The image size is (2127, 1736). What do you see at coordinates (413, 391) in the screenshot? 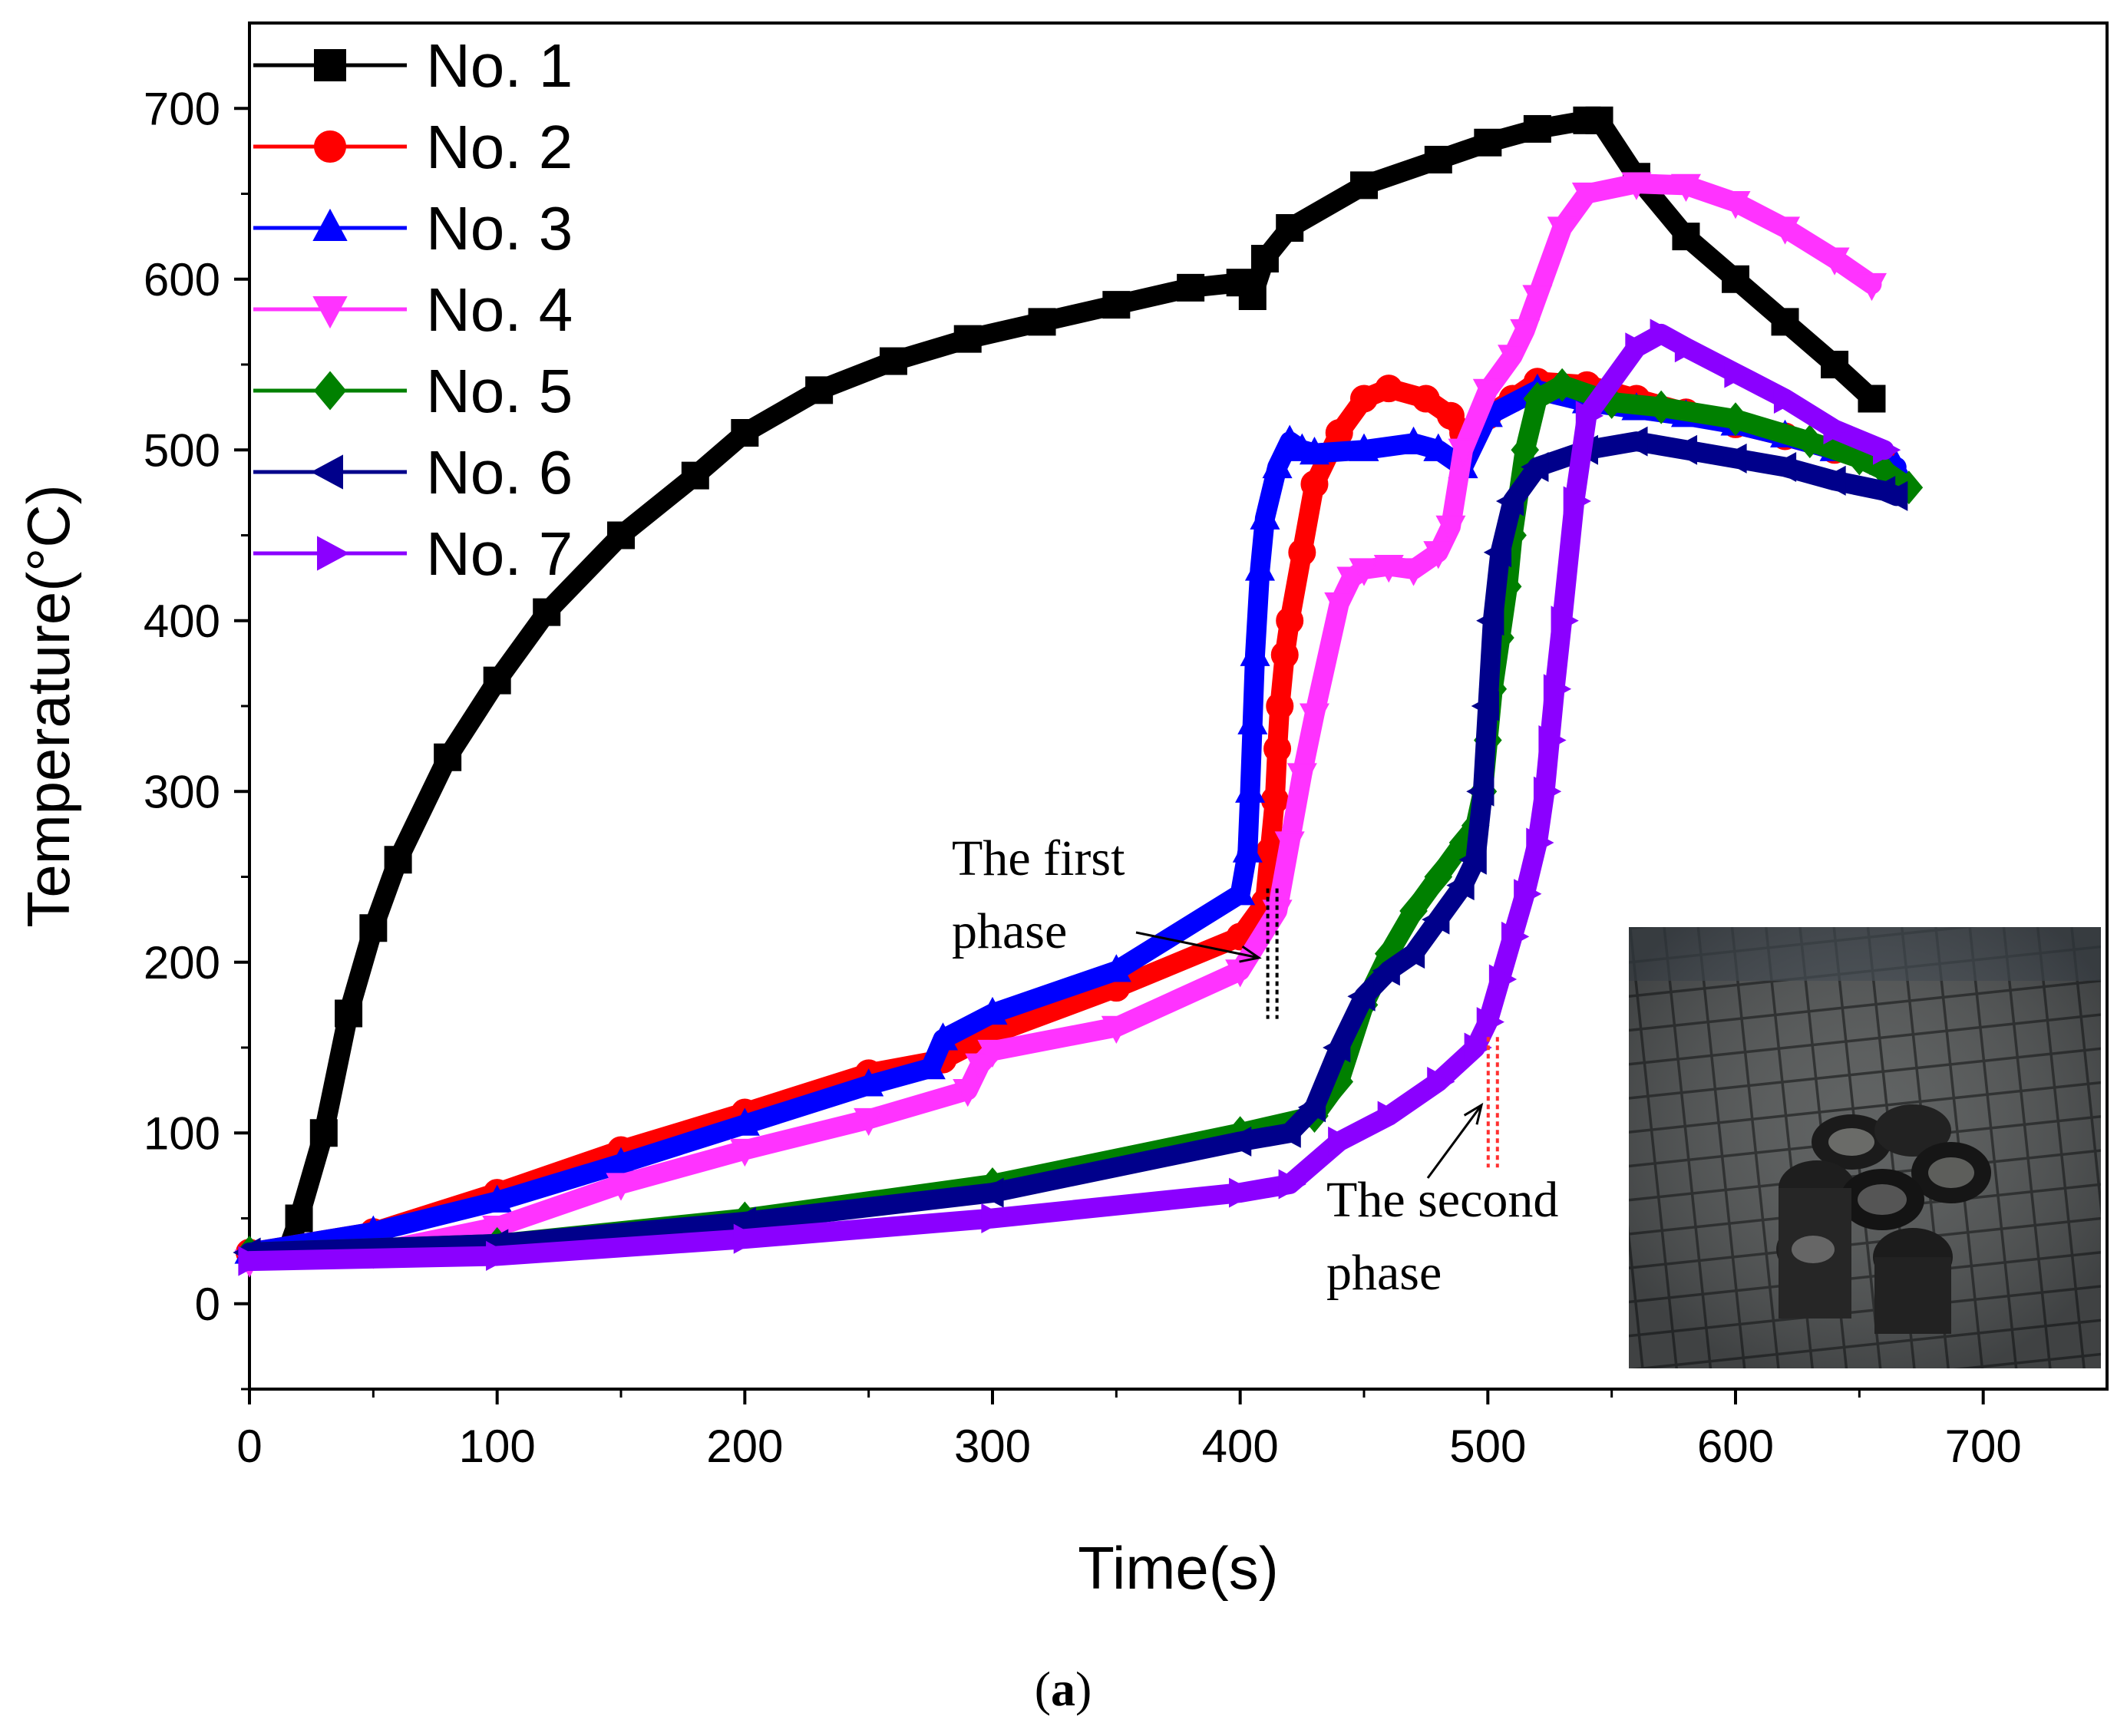
I see `legend-item-5: No. 5` at bounding box center [413, 391].